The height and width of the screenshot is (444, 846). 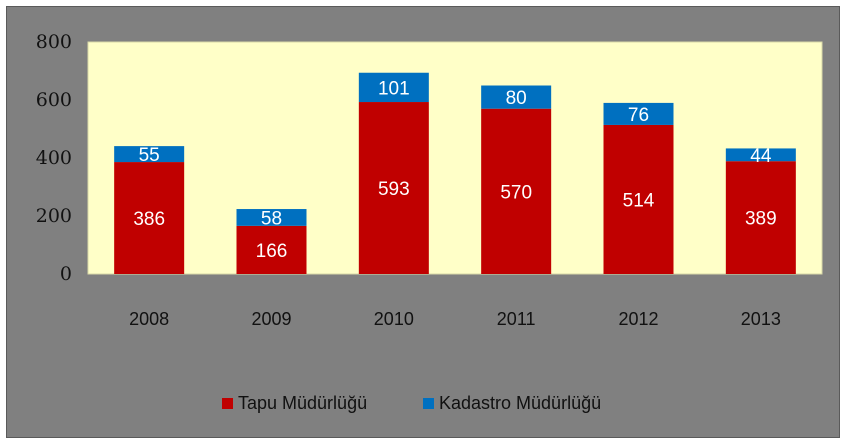 I want to click on x-axis: 2008 2009 2010 2011 2012 2013, so click(x=455, y=319).